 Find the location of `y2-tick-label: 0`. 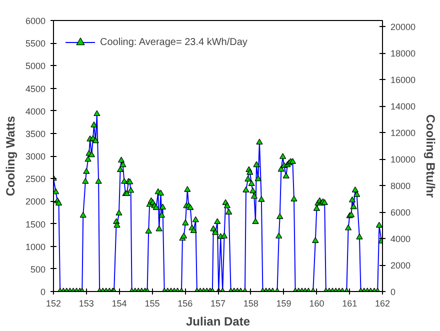

y2-tick-label: 0 is located at coordinates (393, 292).